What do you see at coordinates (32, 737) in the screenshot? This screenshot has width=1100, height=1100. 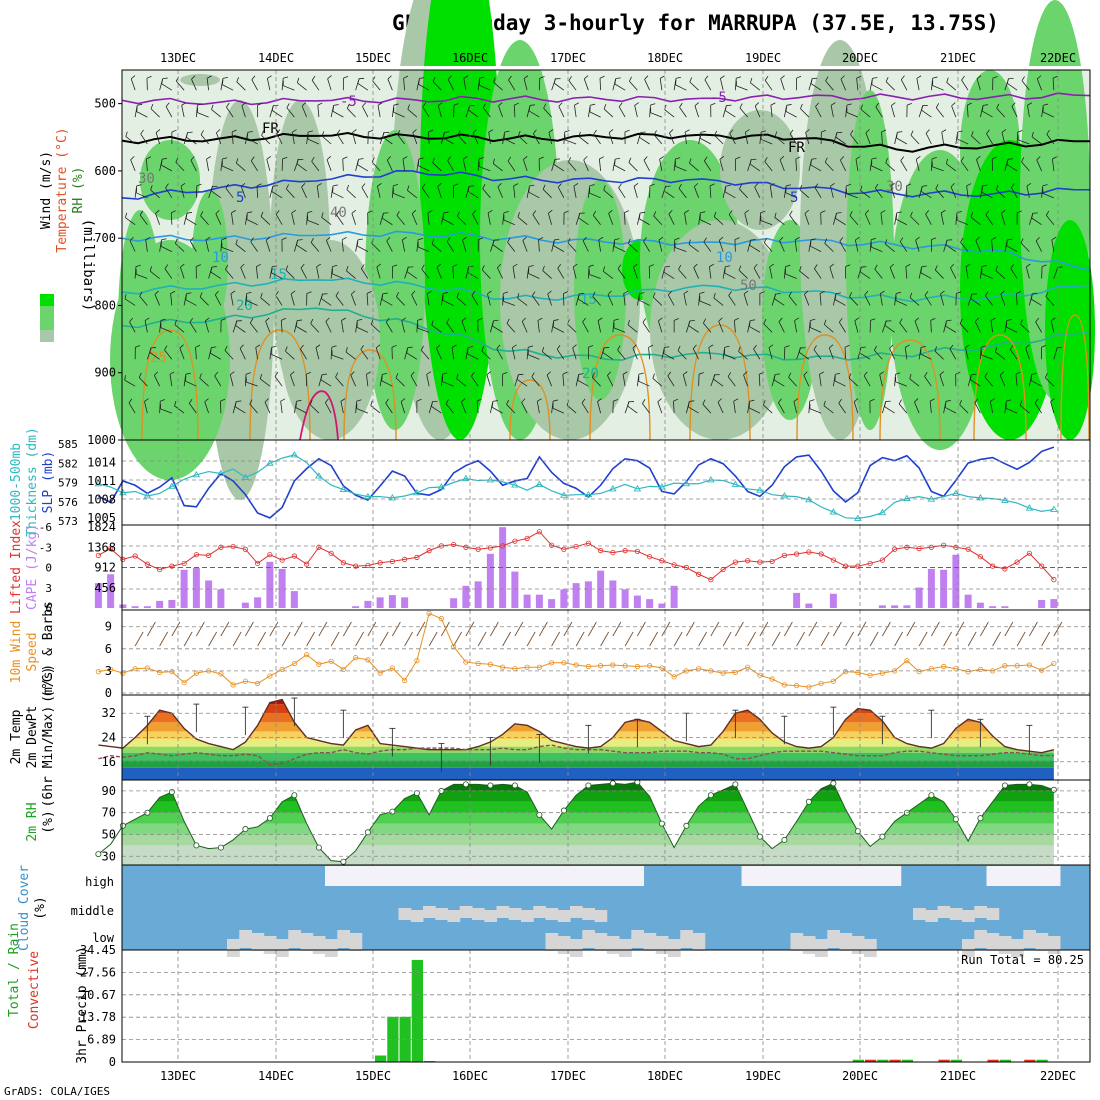 I see `temperature-ylabel-line-1: 2m DewPt` at bounding box center [32, 737].